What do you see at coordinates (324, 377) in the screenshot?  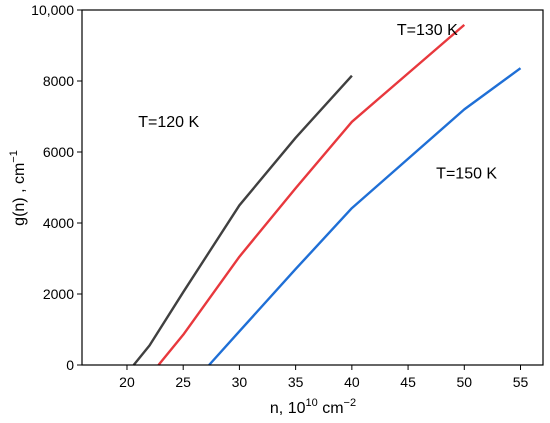 I see `x-axis: 20 25 30 35 40 45 50 55` at bounding box center [324, 377].